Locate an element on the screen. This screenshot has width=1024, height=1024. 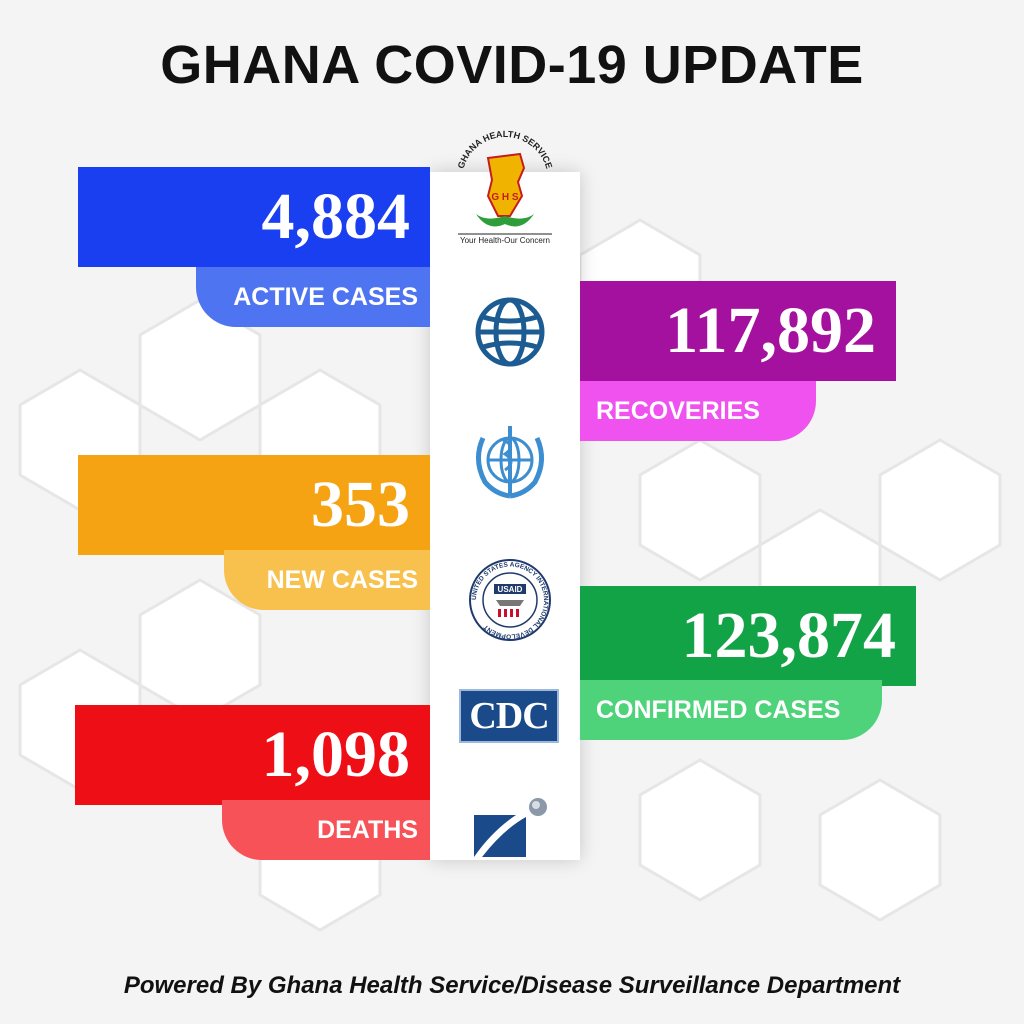
confirmed-cases-label: CONFIRMED CASES is located at coordinates (731, 710).